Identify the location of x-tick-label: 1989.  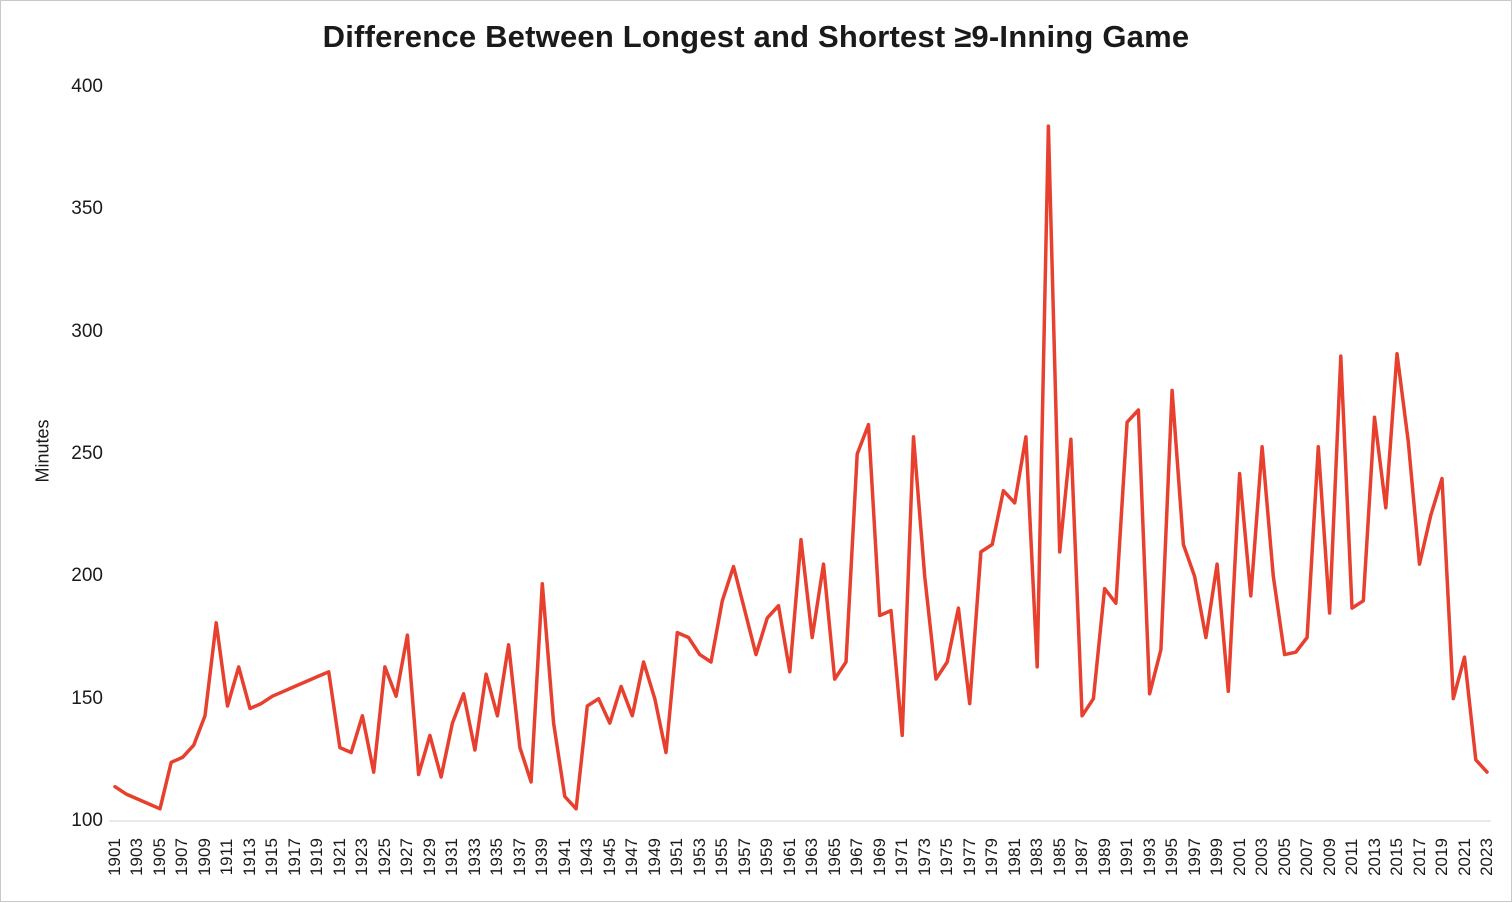
(1104, 857).